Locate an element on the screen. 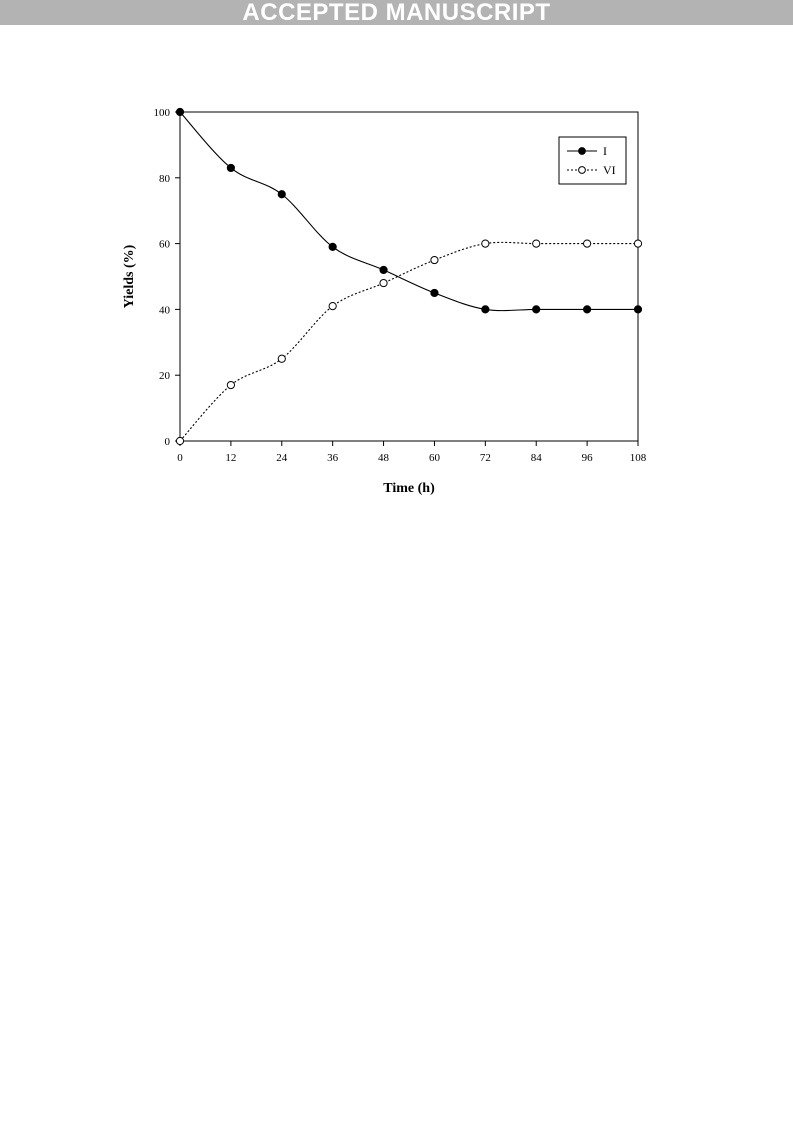 This screenshot has height=1121, width=793. x-tick-label: 60 is located at coordinates (435, 458).